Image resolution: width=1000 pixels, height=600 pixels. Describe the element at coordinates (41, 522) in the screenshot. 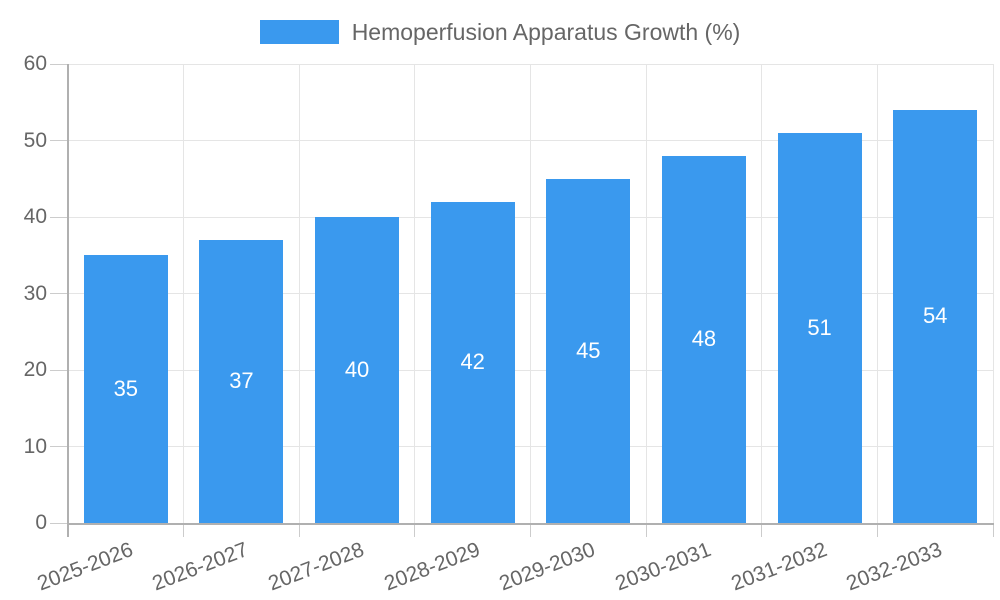

I see `y-axis-tick-label: 0` at that location.